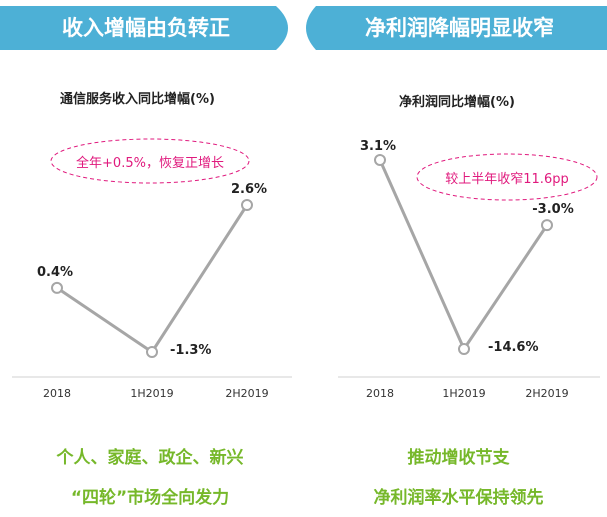 The width and height of the screenshot is (607, 517). Describe the element at coordinates (546, 393) in the screenshot. I see `profit-x-tick-2H2019: 2H2019` at that location.